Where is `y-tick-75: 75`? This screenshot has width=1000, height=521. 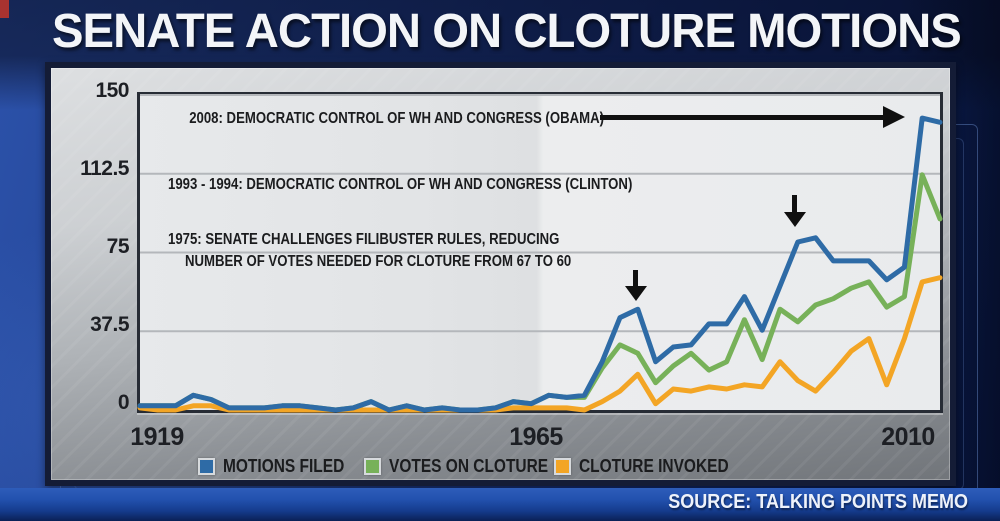
y-tick-75: 75 is located at coordinates (118, 246).